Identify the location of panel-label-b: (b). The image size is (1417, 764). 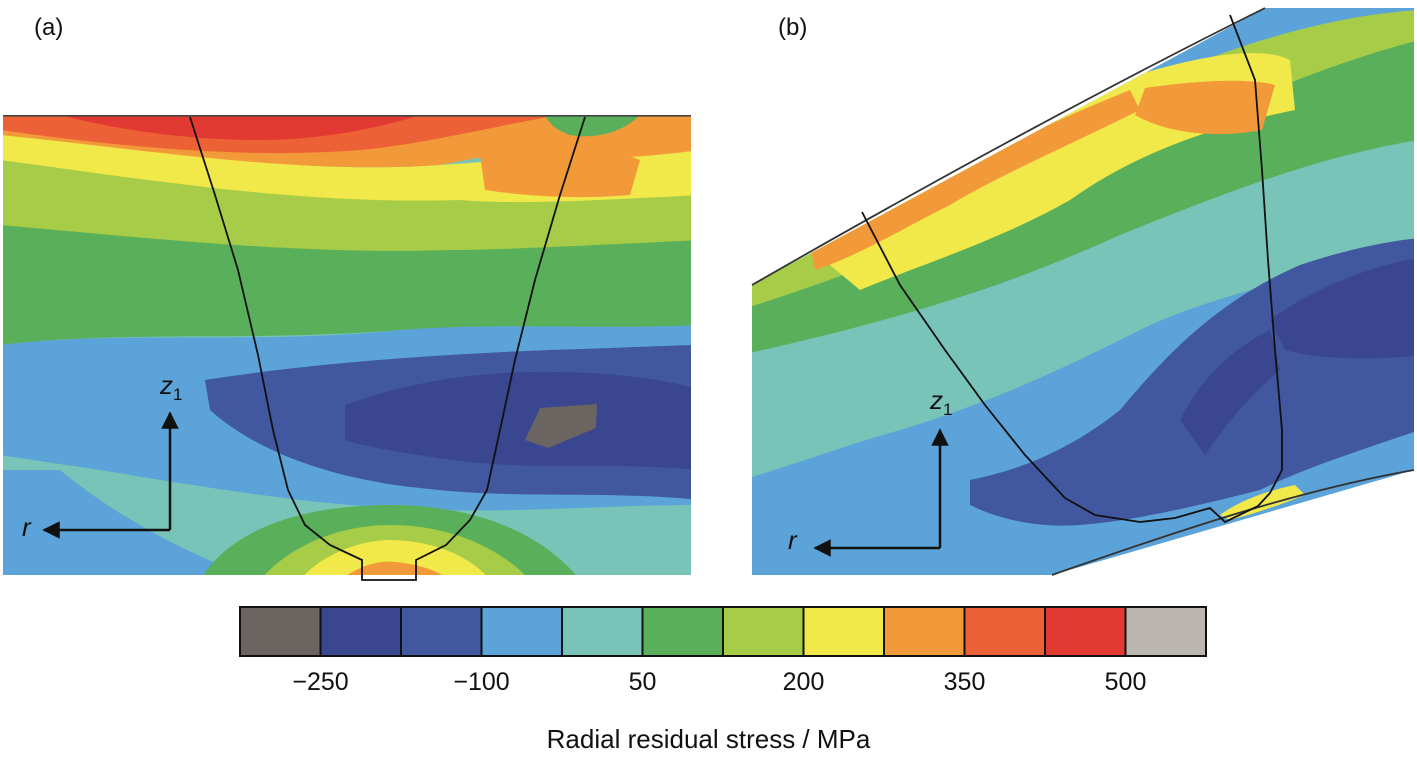
(793, 27).